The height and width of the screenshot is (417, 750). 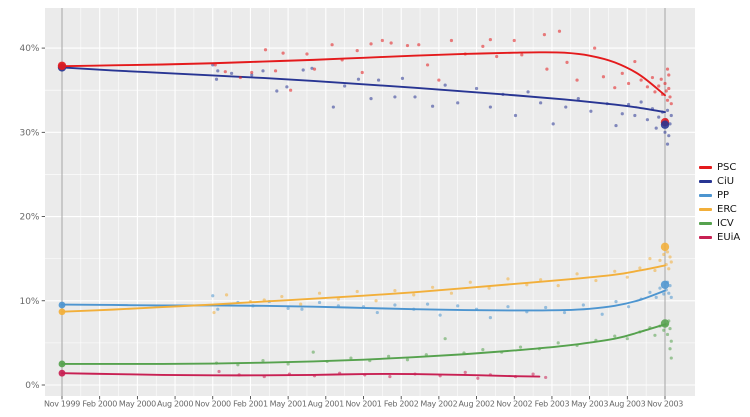 What do you see at coordinates (32, 386) in the screenshot?
I see `y-axis-label: 0%` at bounding box center [32, 386].